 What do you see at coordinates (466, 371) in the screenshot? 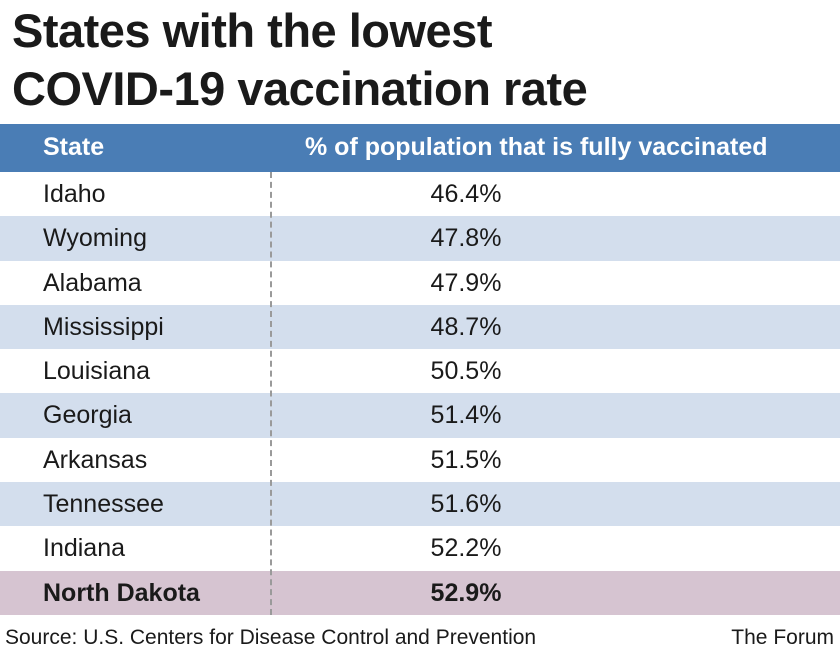
I see `value-cell: 50.5%` at bounding box center [466, 371].